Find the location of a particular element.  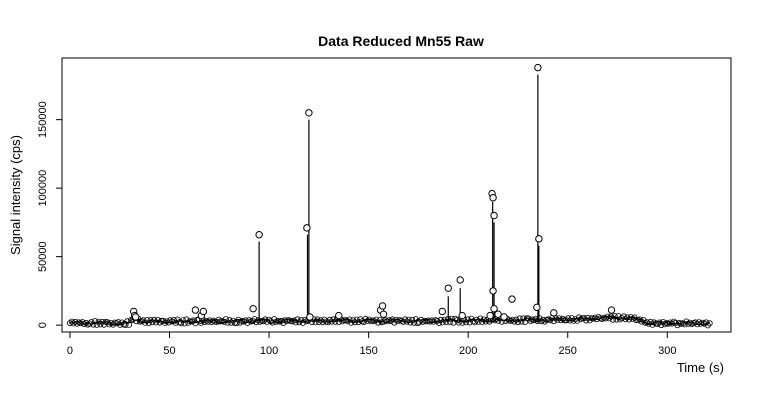

baseline-layer is located at coordinates (390, 320).